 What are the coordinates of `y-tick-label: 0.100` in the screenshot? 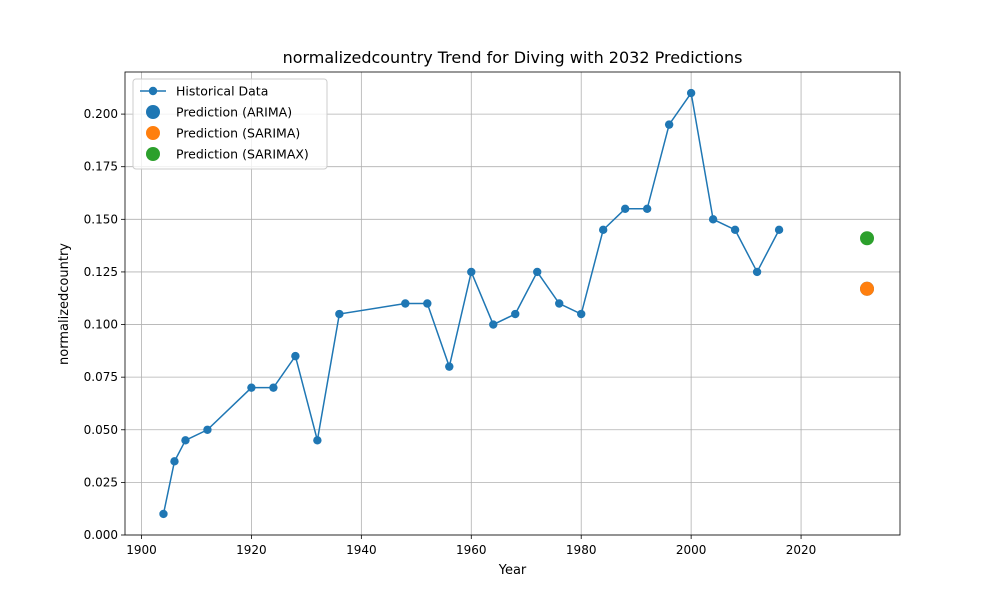 It's located at (101, 325).